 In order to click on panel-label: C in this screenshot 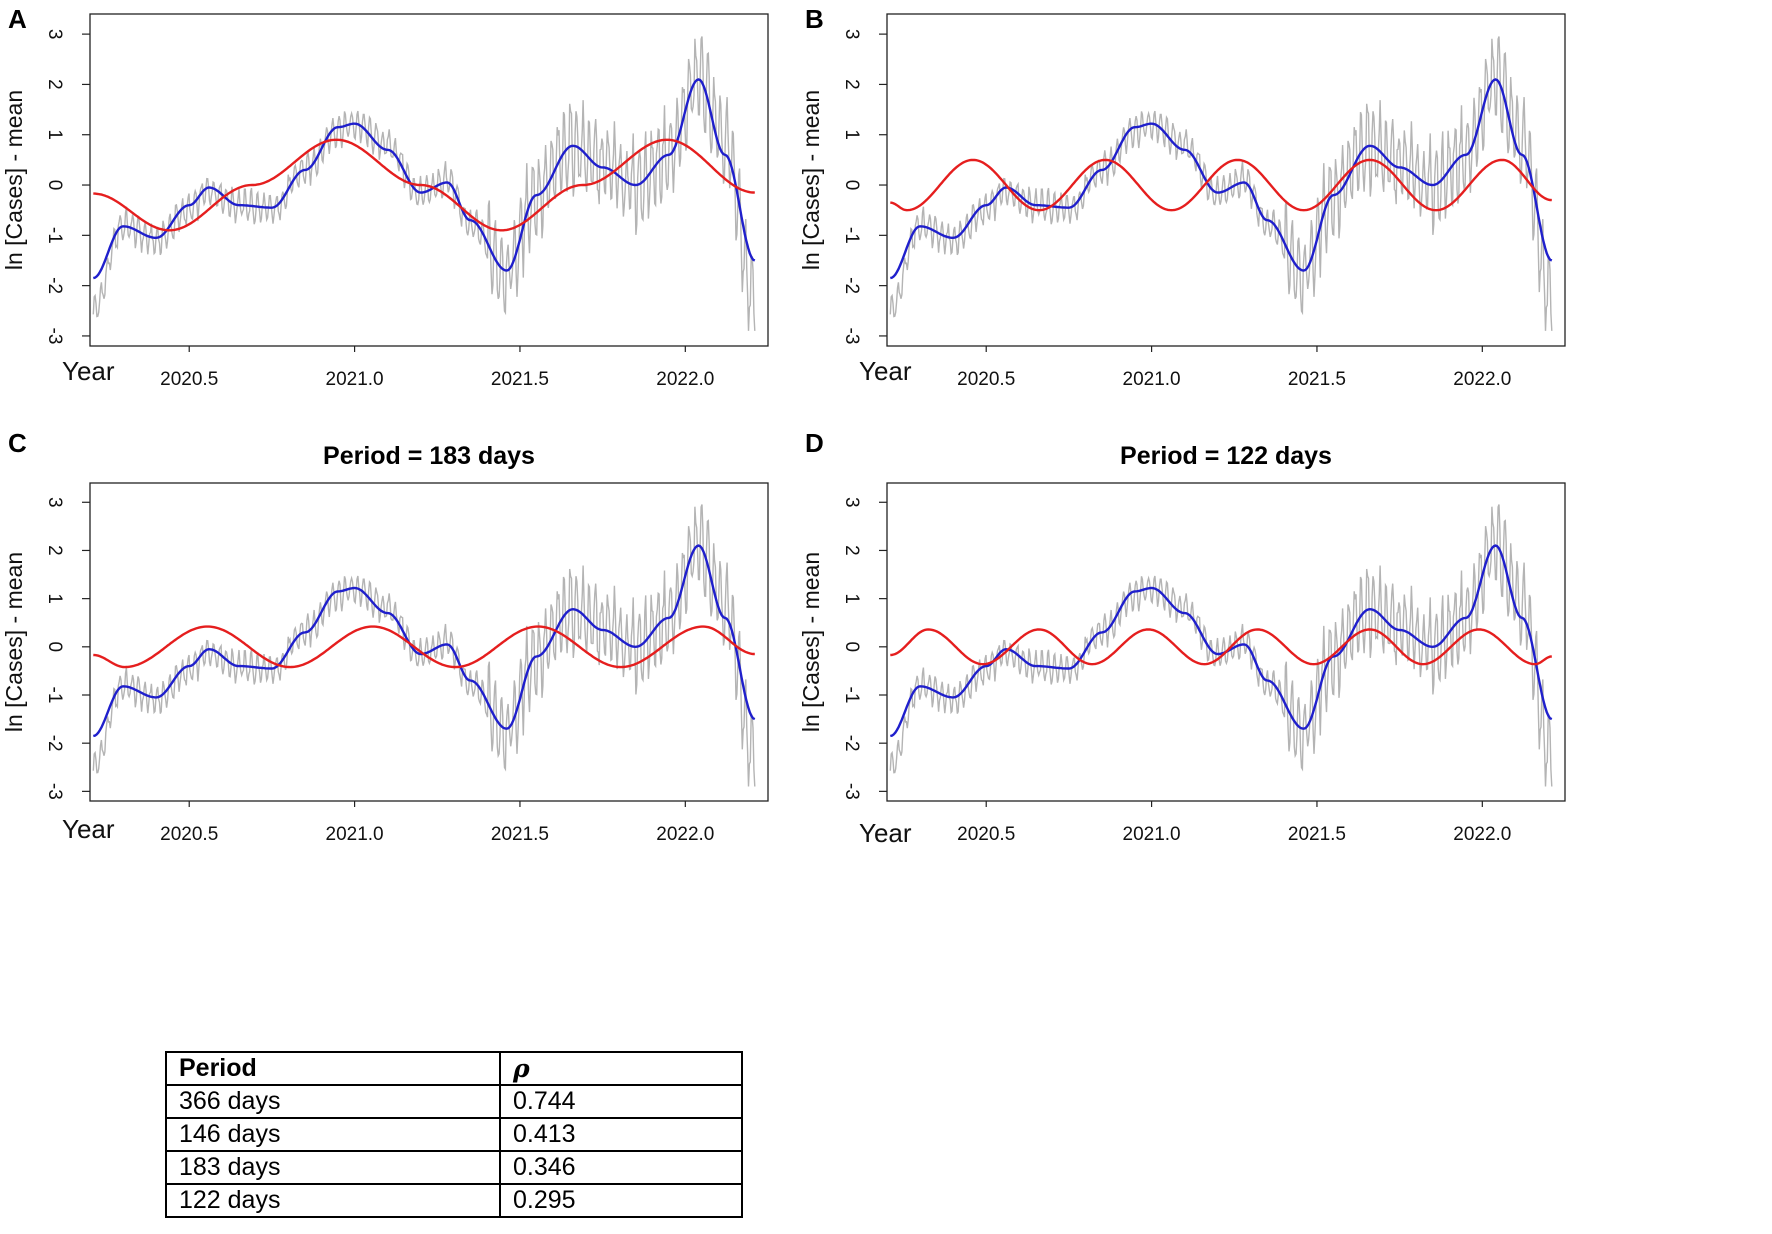, I will do `click(17, 443)`.